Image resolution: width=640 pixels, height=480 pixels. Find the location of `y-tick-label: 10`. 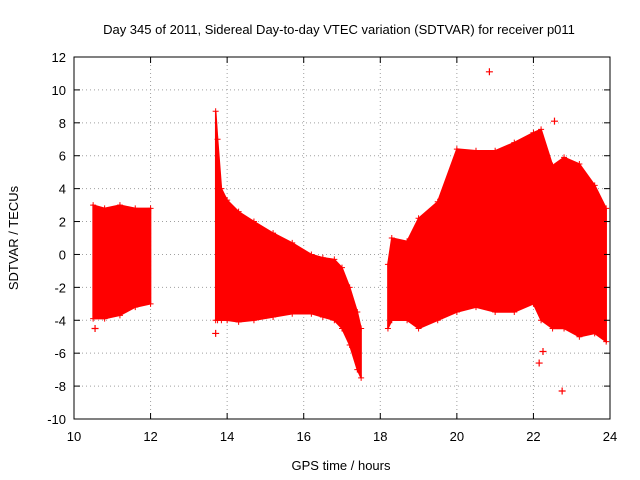

y-tick-label: 10 is located at coordinates (59, 90).